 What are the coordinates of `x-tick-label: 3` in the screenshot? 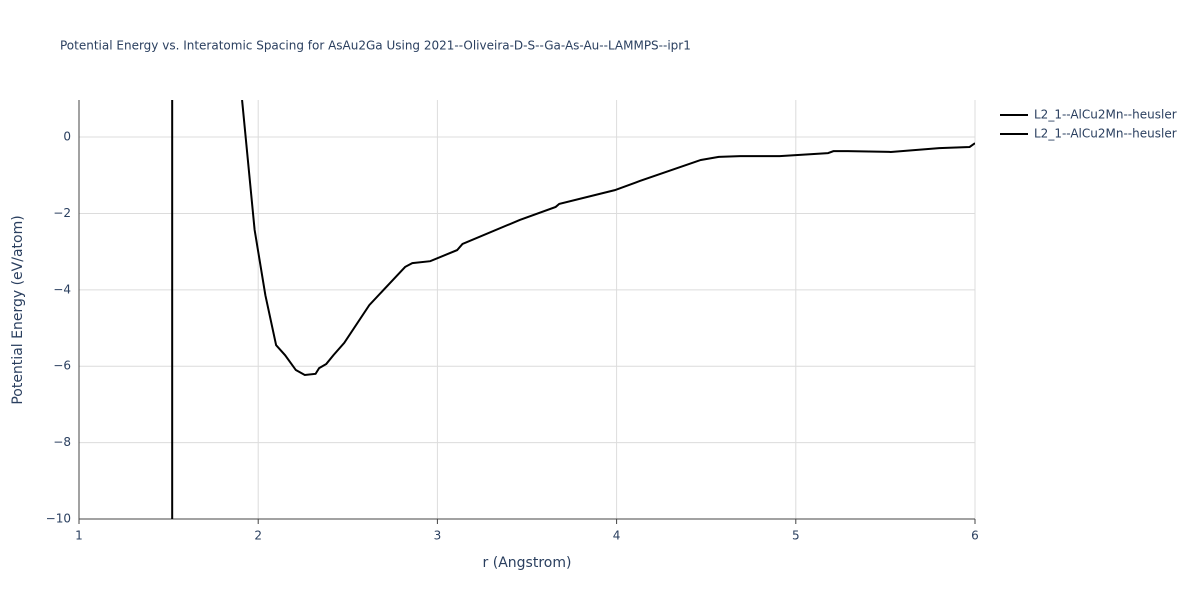 It's located at (438, 536).